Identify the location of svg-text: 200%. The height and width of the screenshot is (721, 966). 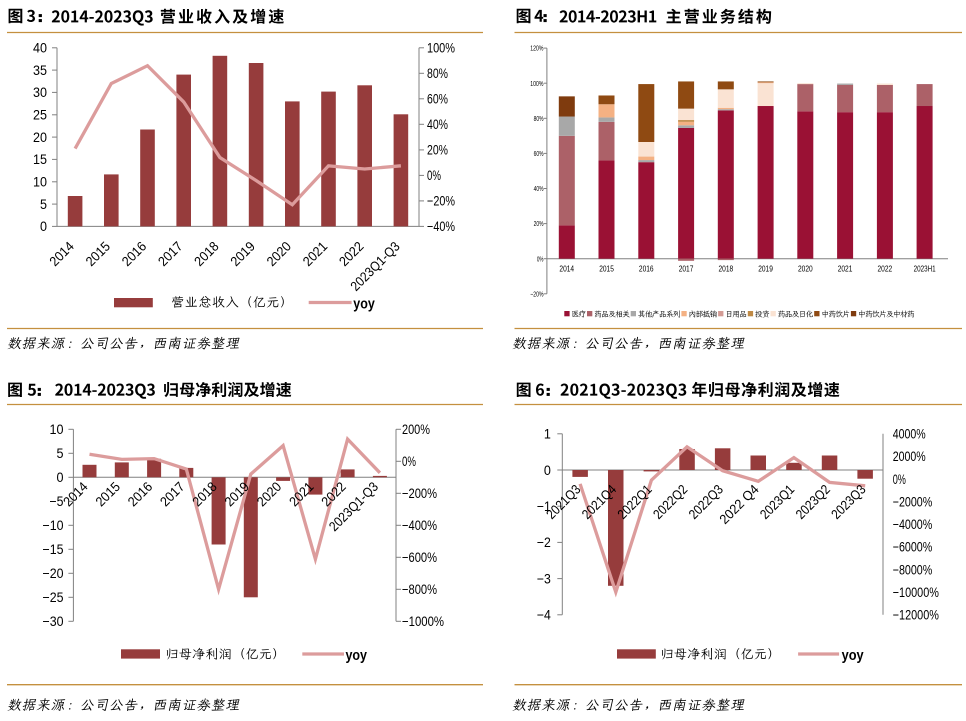
(416, 429).